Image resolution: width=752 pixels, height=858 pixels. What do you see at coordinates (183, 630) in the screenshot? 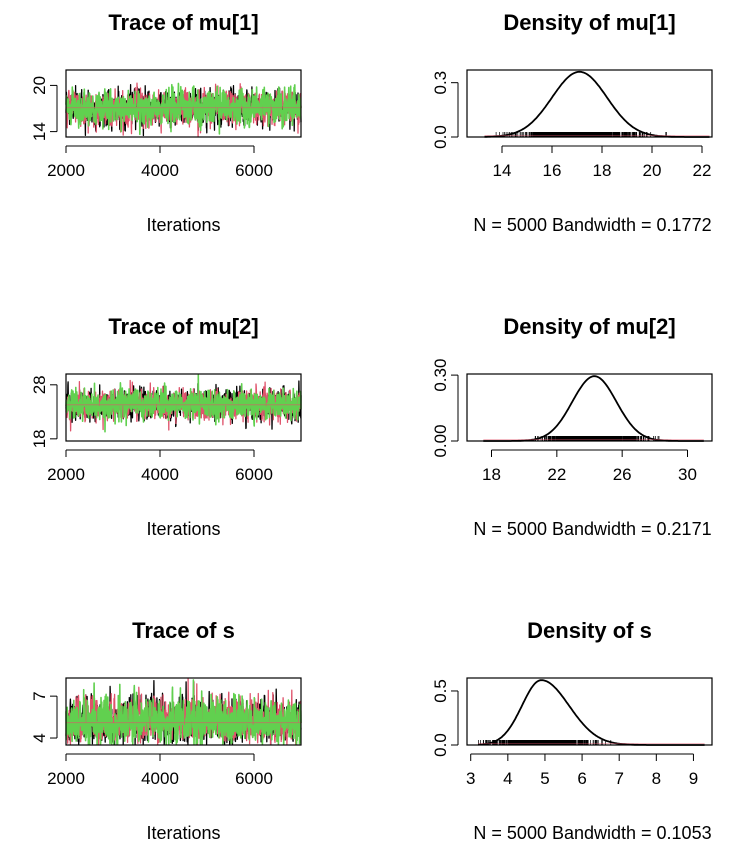
I see `panel-title: Trace of s` at bounding box center [183, 630].